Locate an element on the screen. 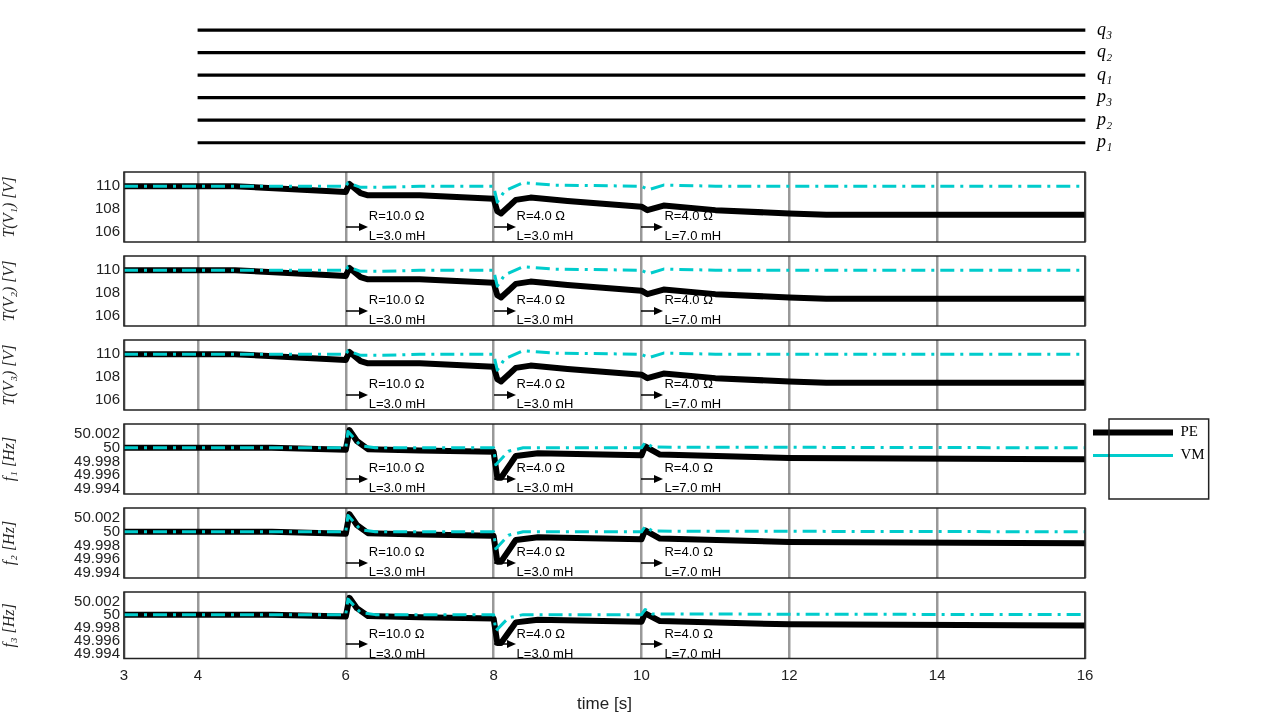  x-tick-label: 8 is located at coordinates (493, 674).